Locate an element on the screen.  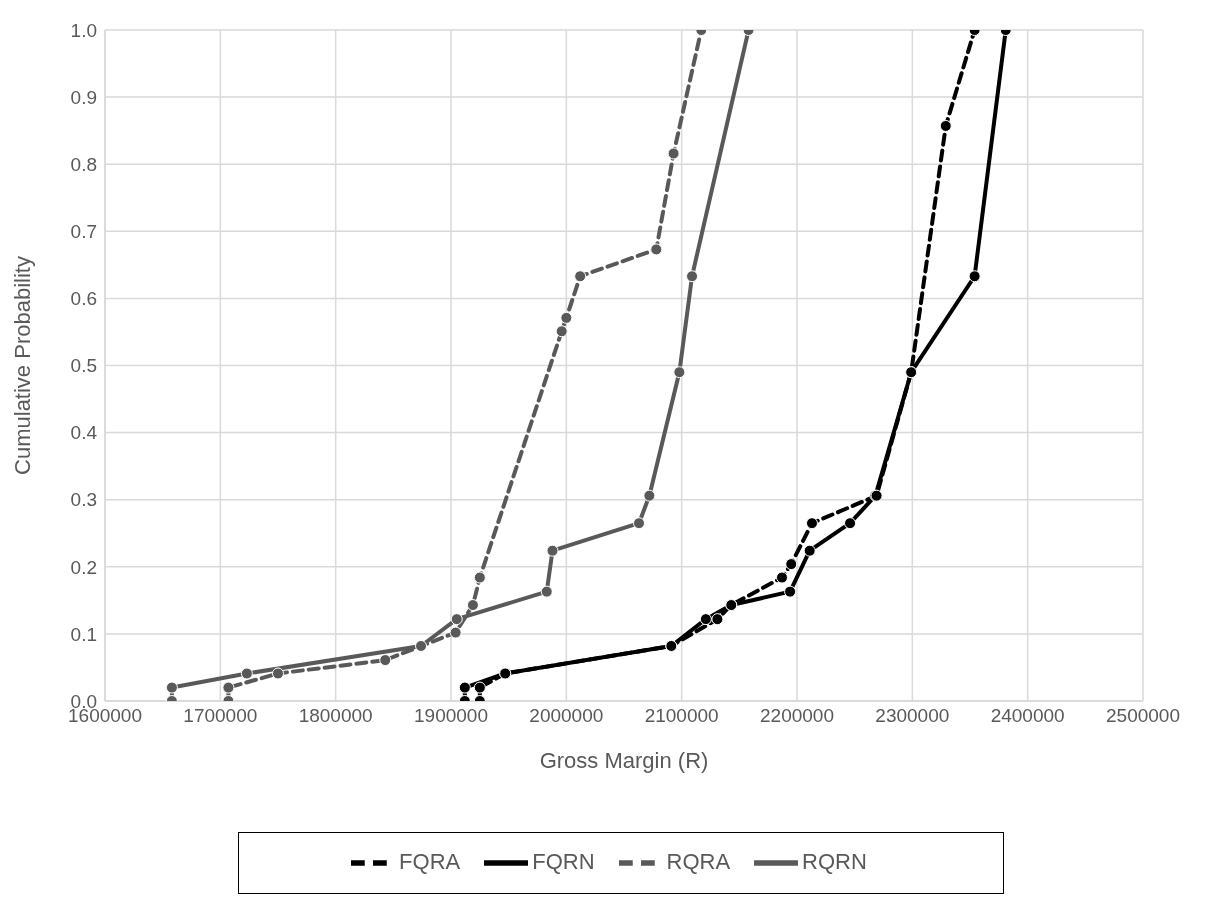
x-tick-label: 2100000 is located at coordinates (681, 716).